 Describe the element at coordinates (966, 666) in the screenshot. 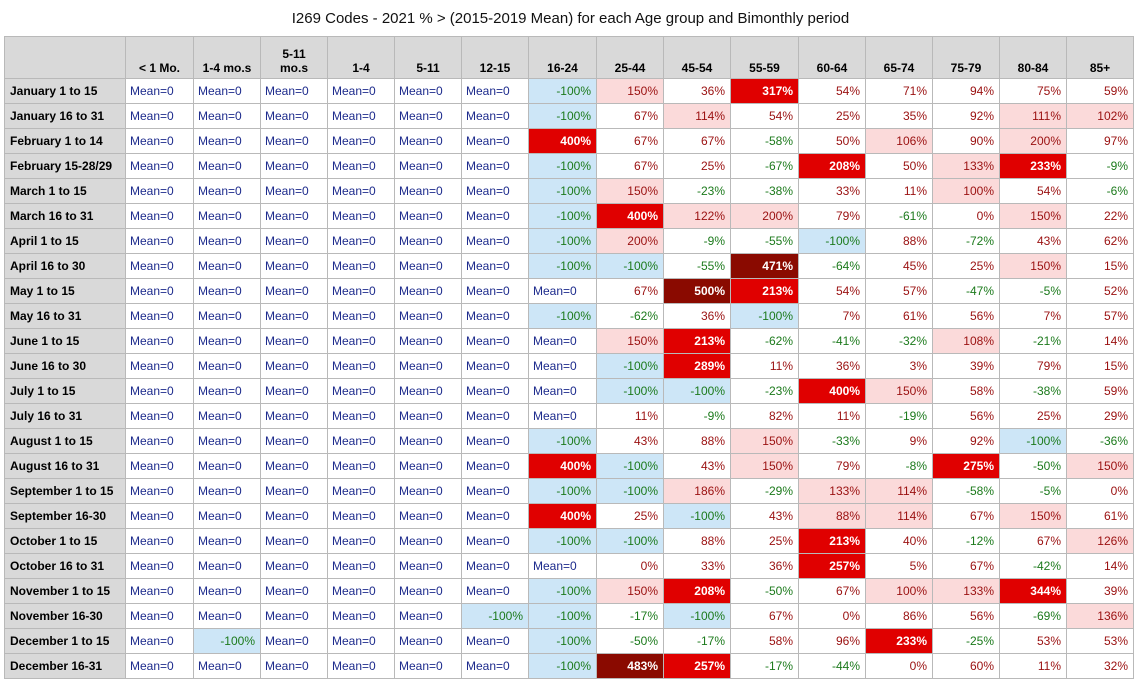

I see `data-cell: 60%` at that location.